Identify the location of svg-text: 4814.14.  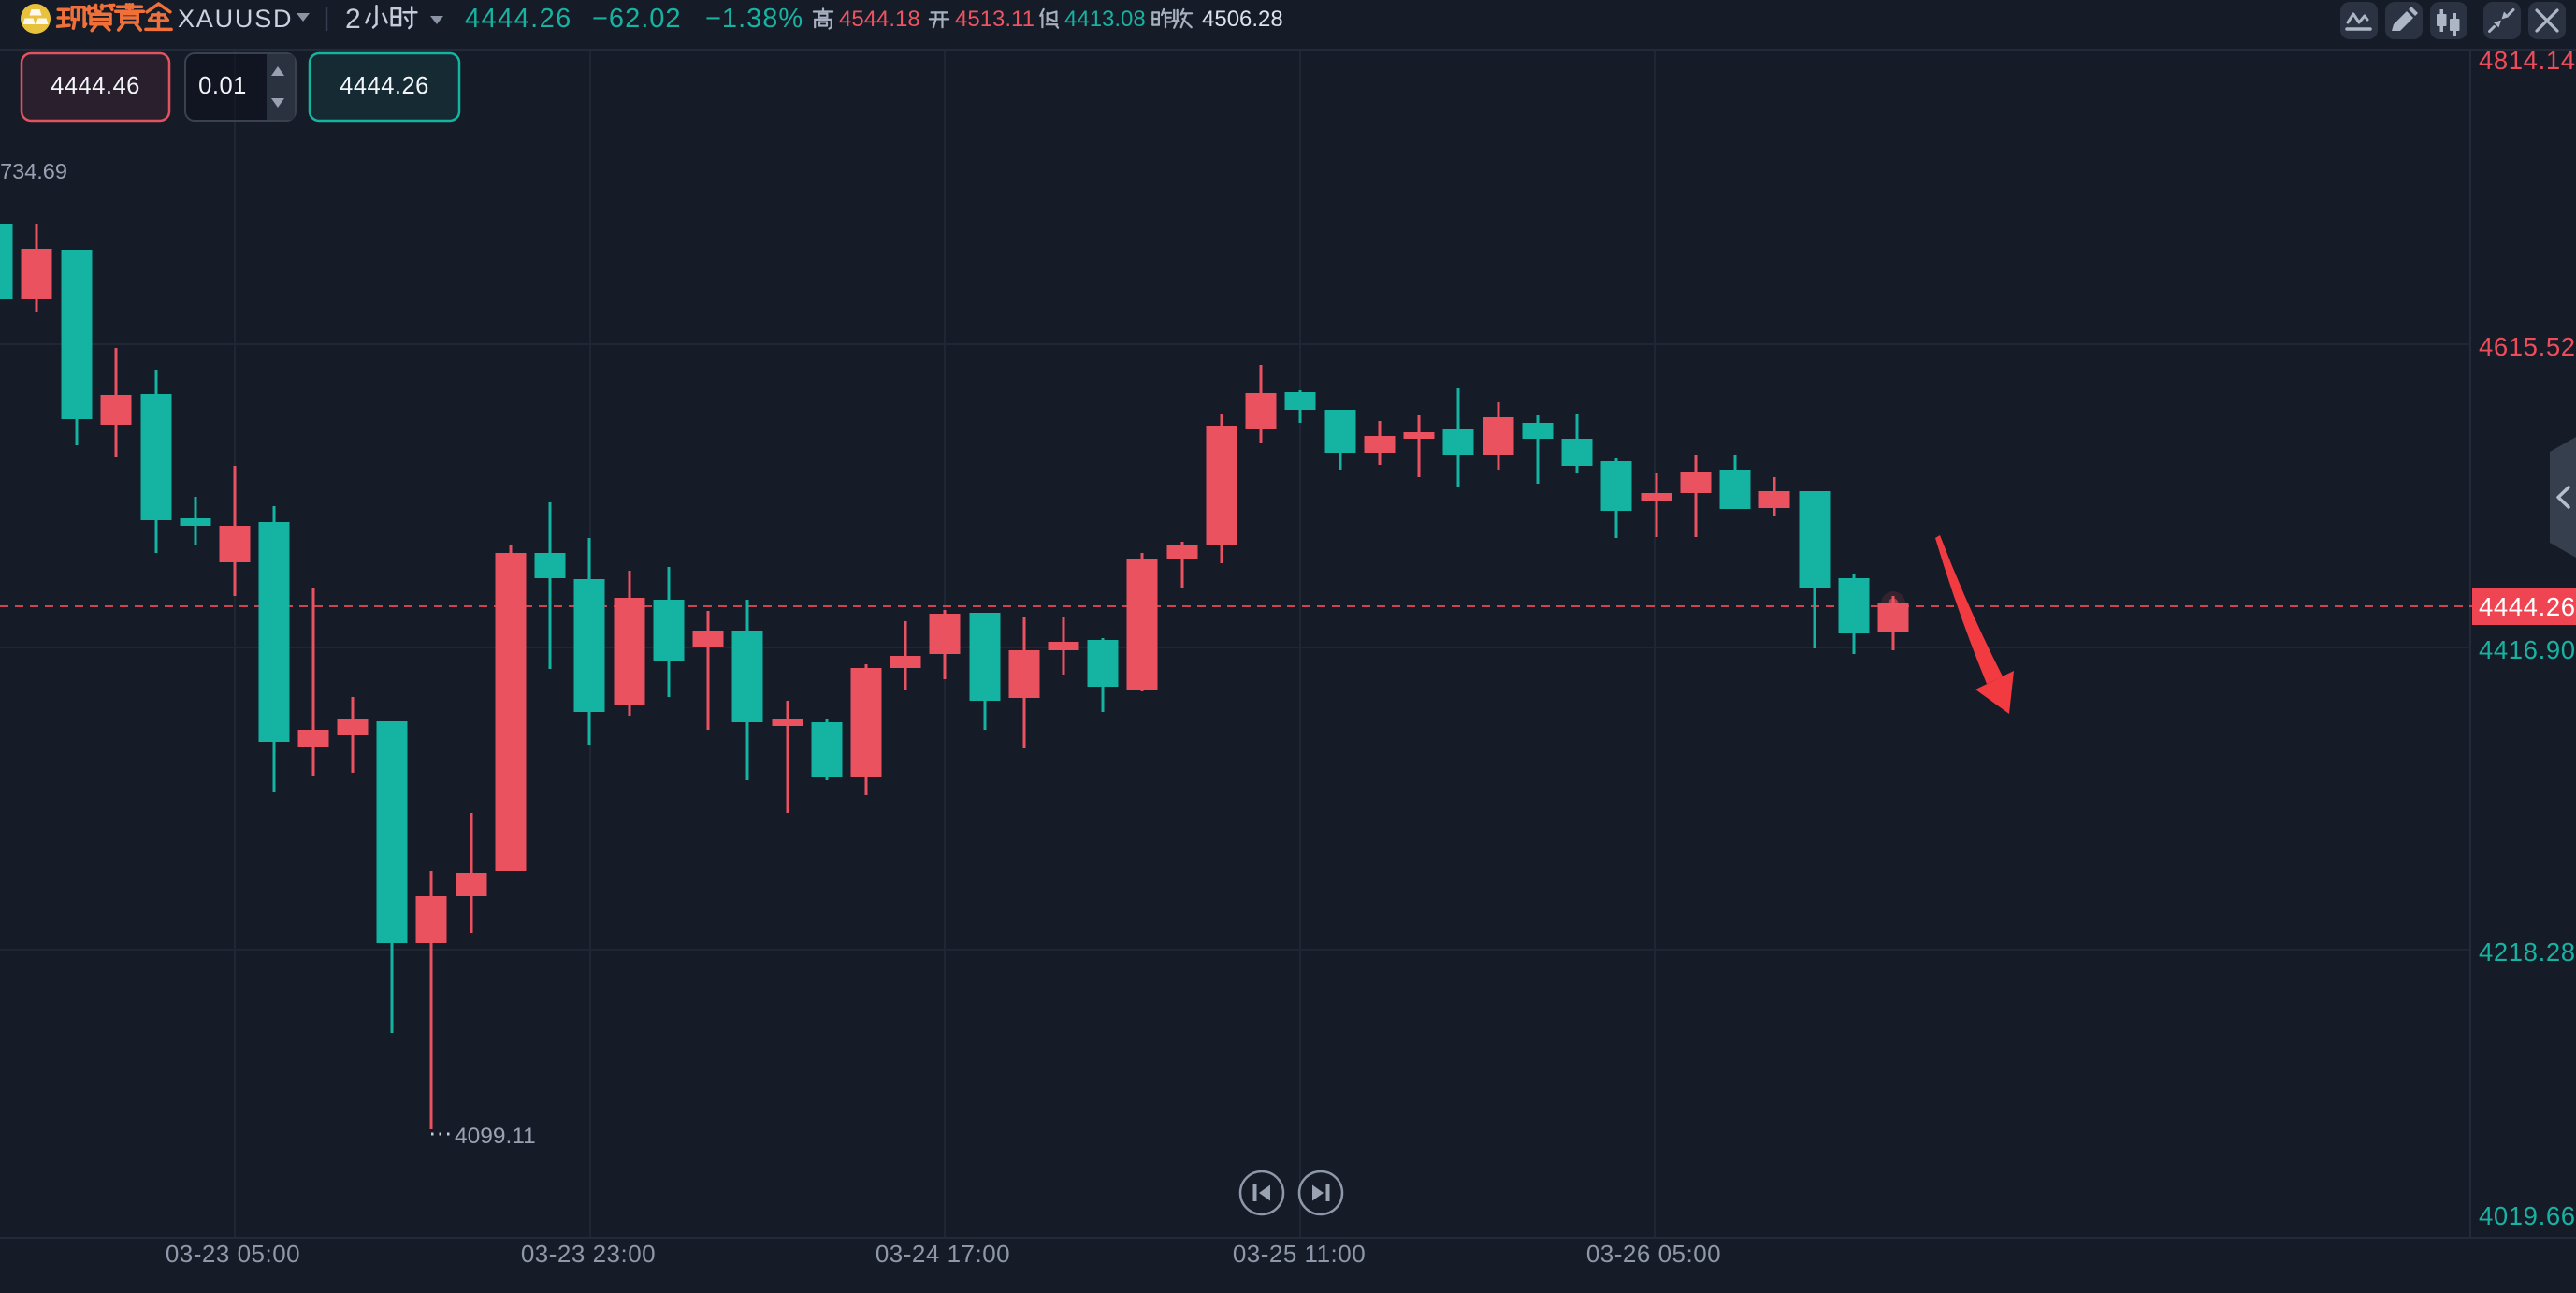
(2527, 61).